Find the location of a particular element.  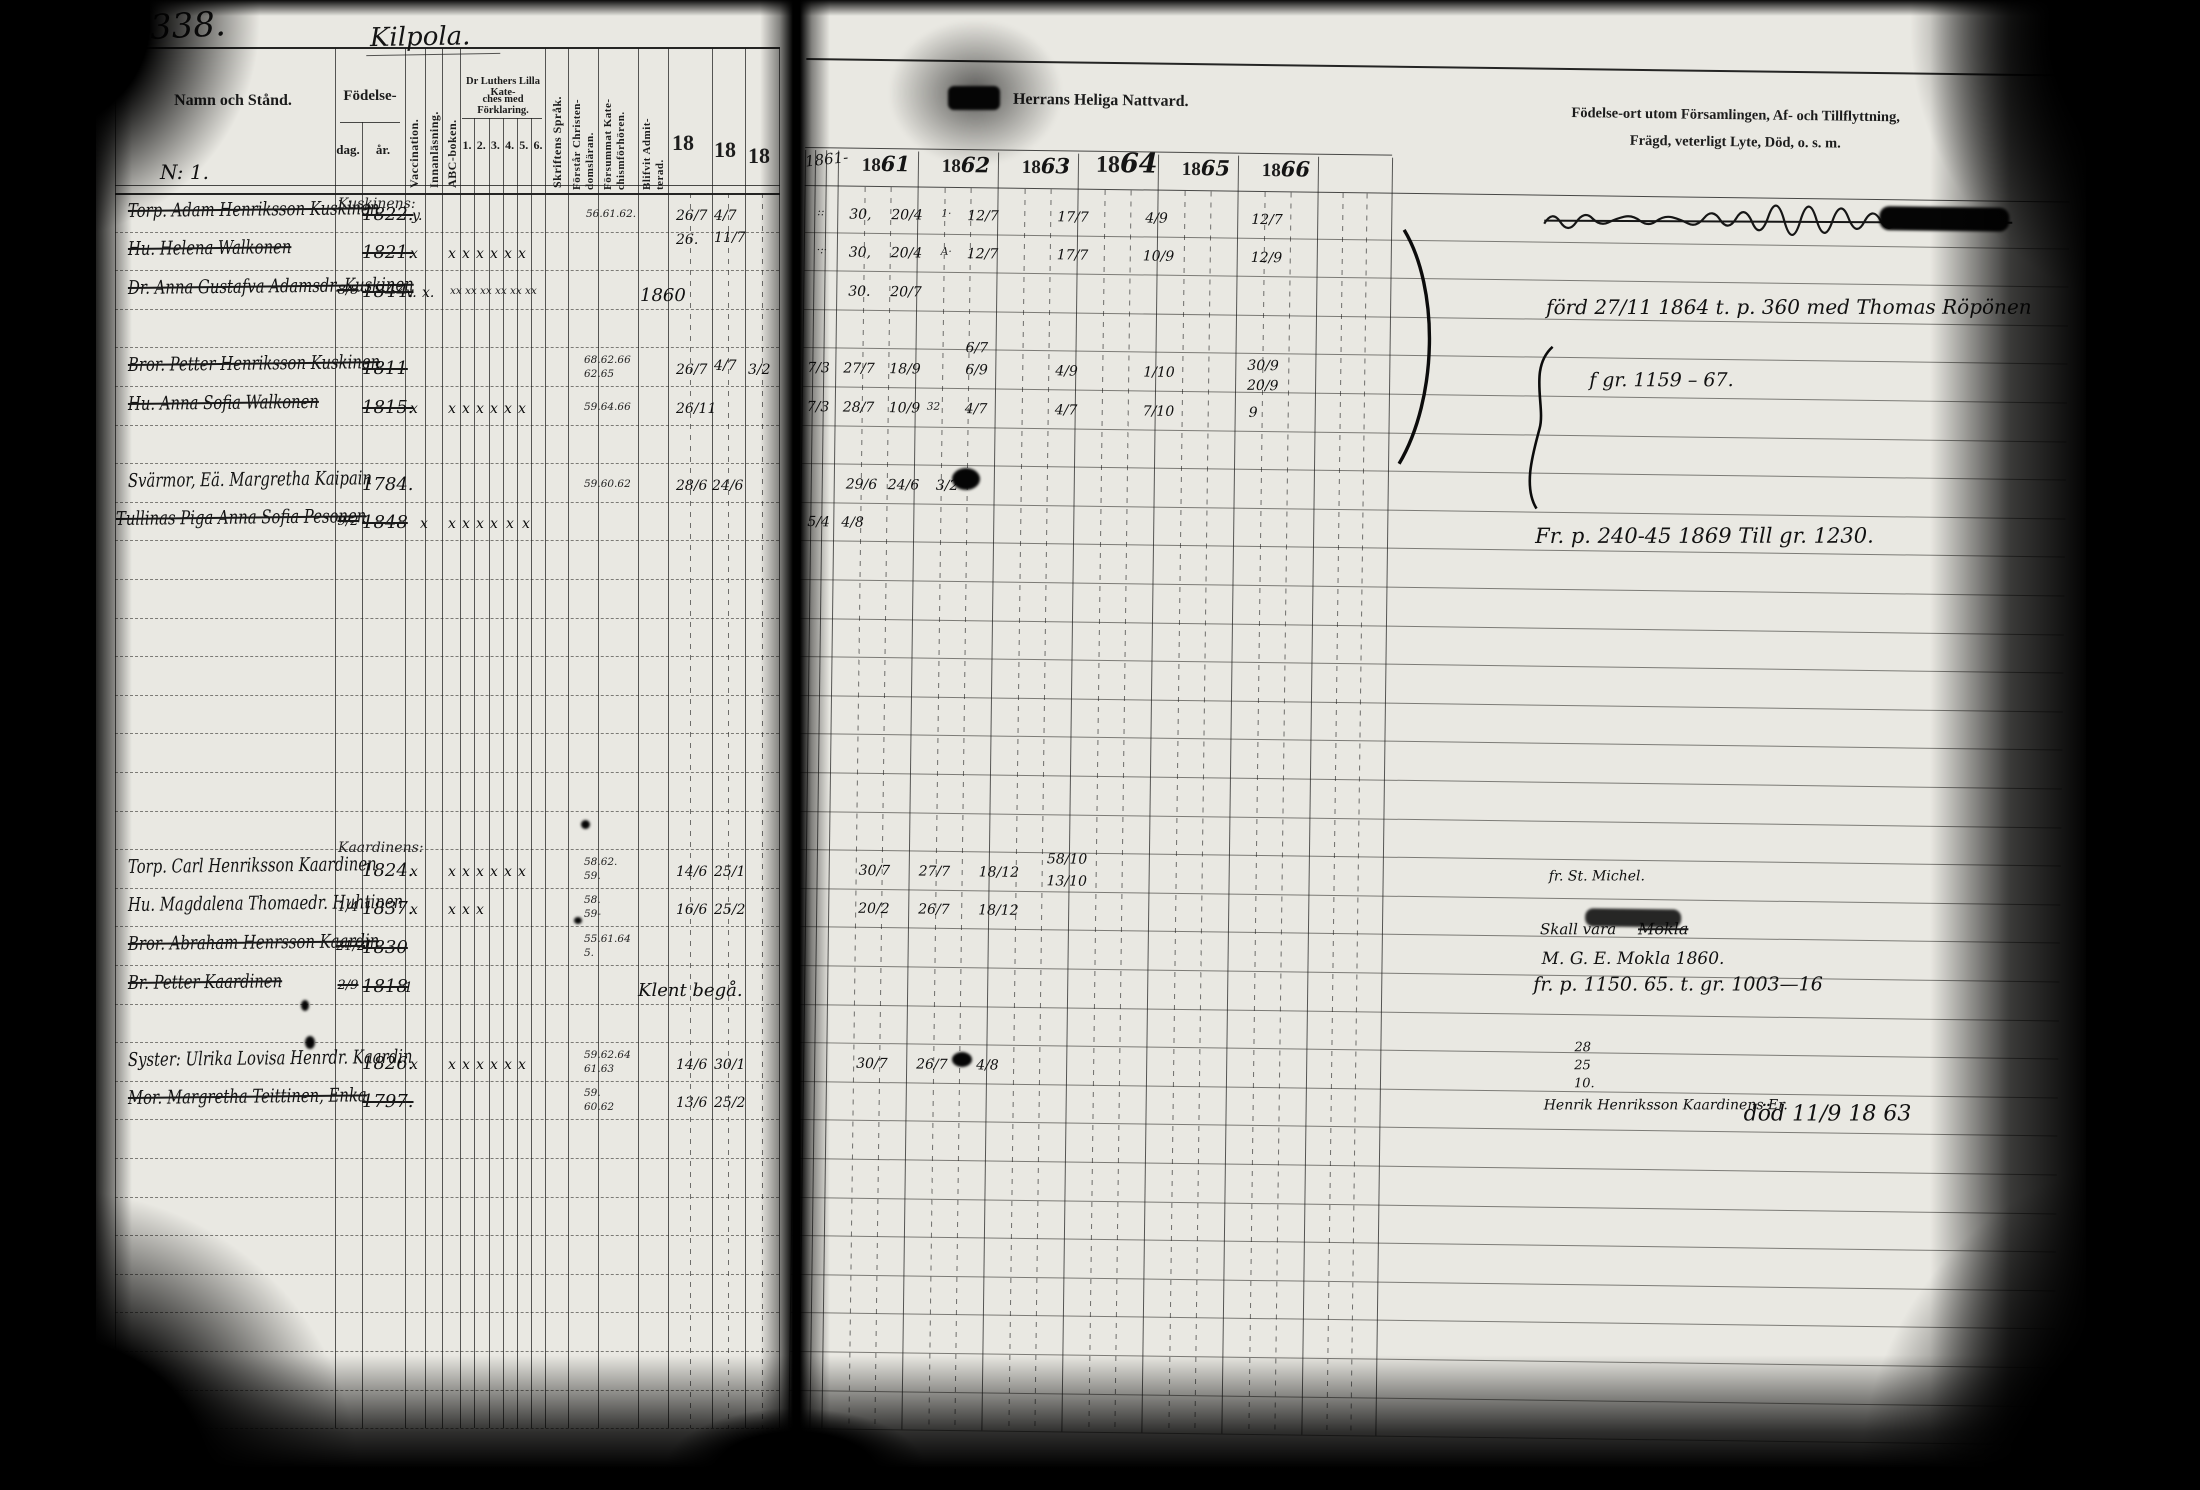

catechism-col-number: 2. is located at coordinates (481, 145).